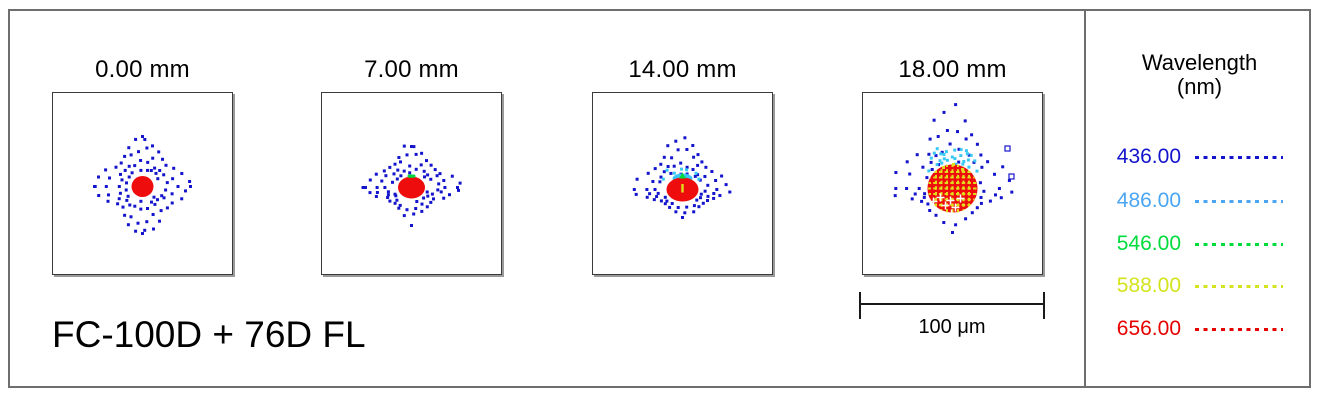  I want to click on wavelength-value: 486.00, so click(1148, 200).